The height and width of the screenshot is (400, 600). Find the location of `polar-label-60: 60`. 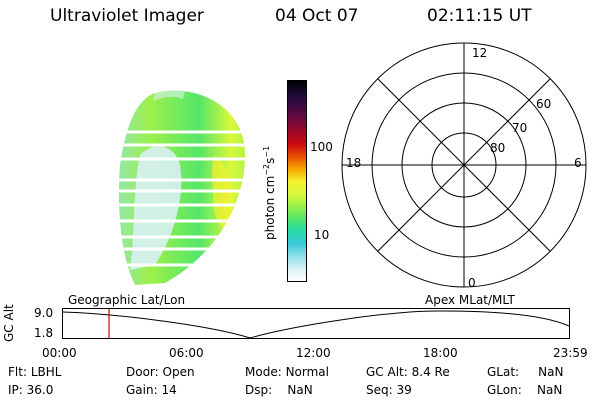

polar-label-60: 60 is located at coordinates (543, 104).